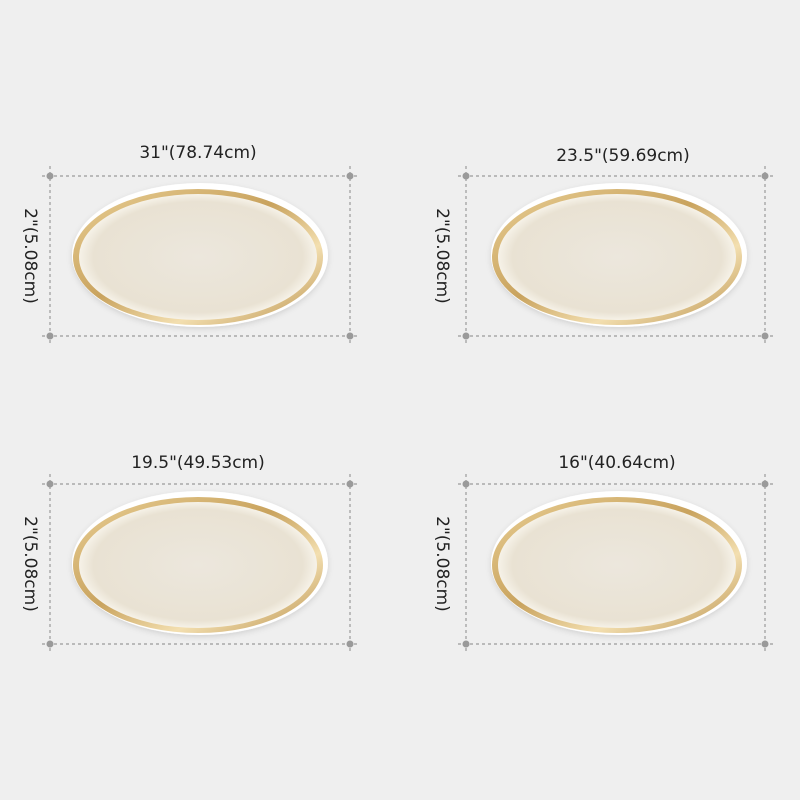  Describe the element at coordinates (198, 463) in the screenshot. I see `width-label: 19.5"(49.53cm)` at that location.